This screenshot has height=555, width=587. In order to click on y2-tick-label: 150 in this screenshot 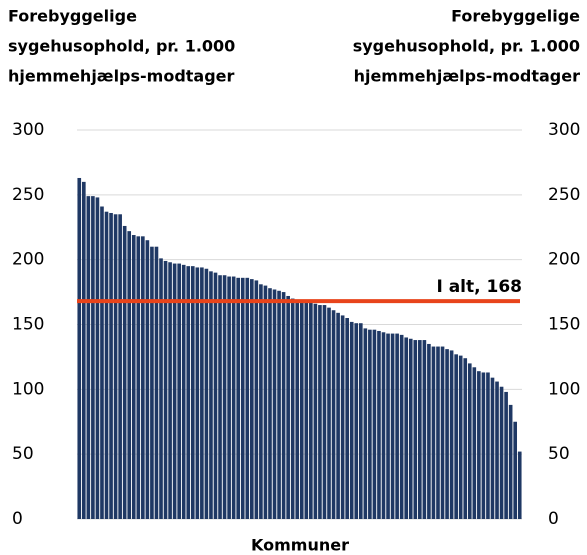, I will do `click(564, 325)`.